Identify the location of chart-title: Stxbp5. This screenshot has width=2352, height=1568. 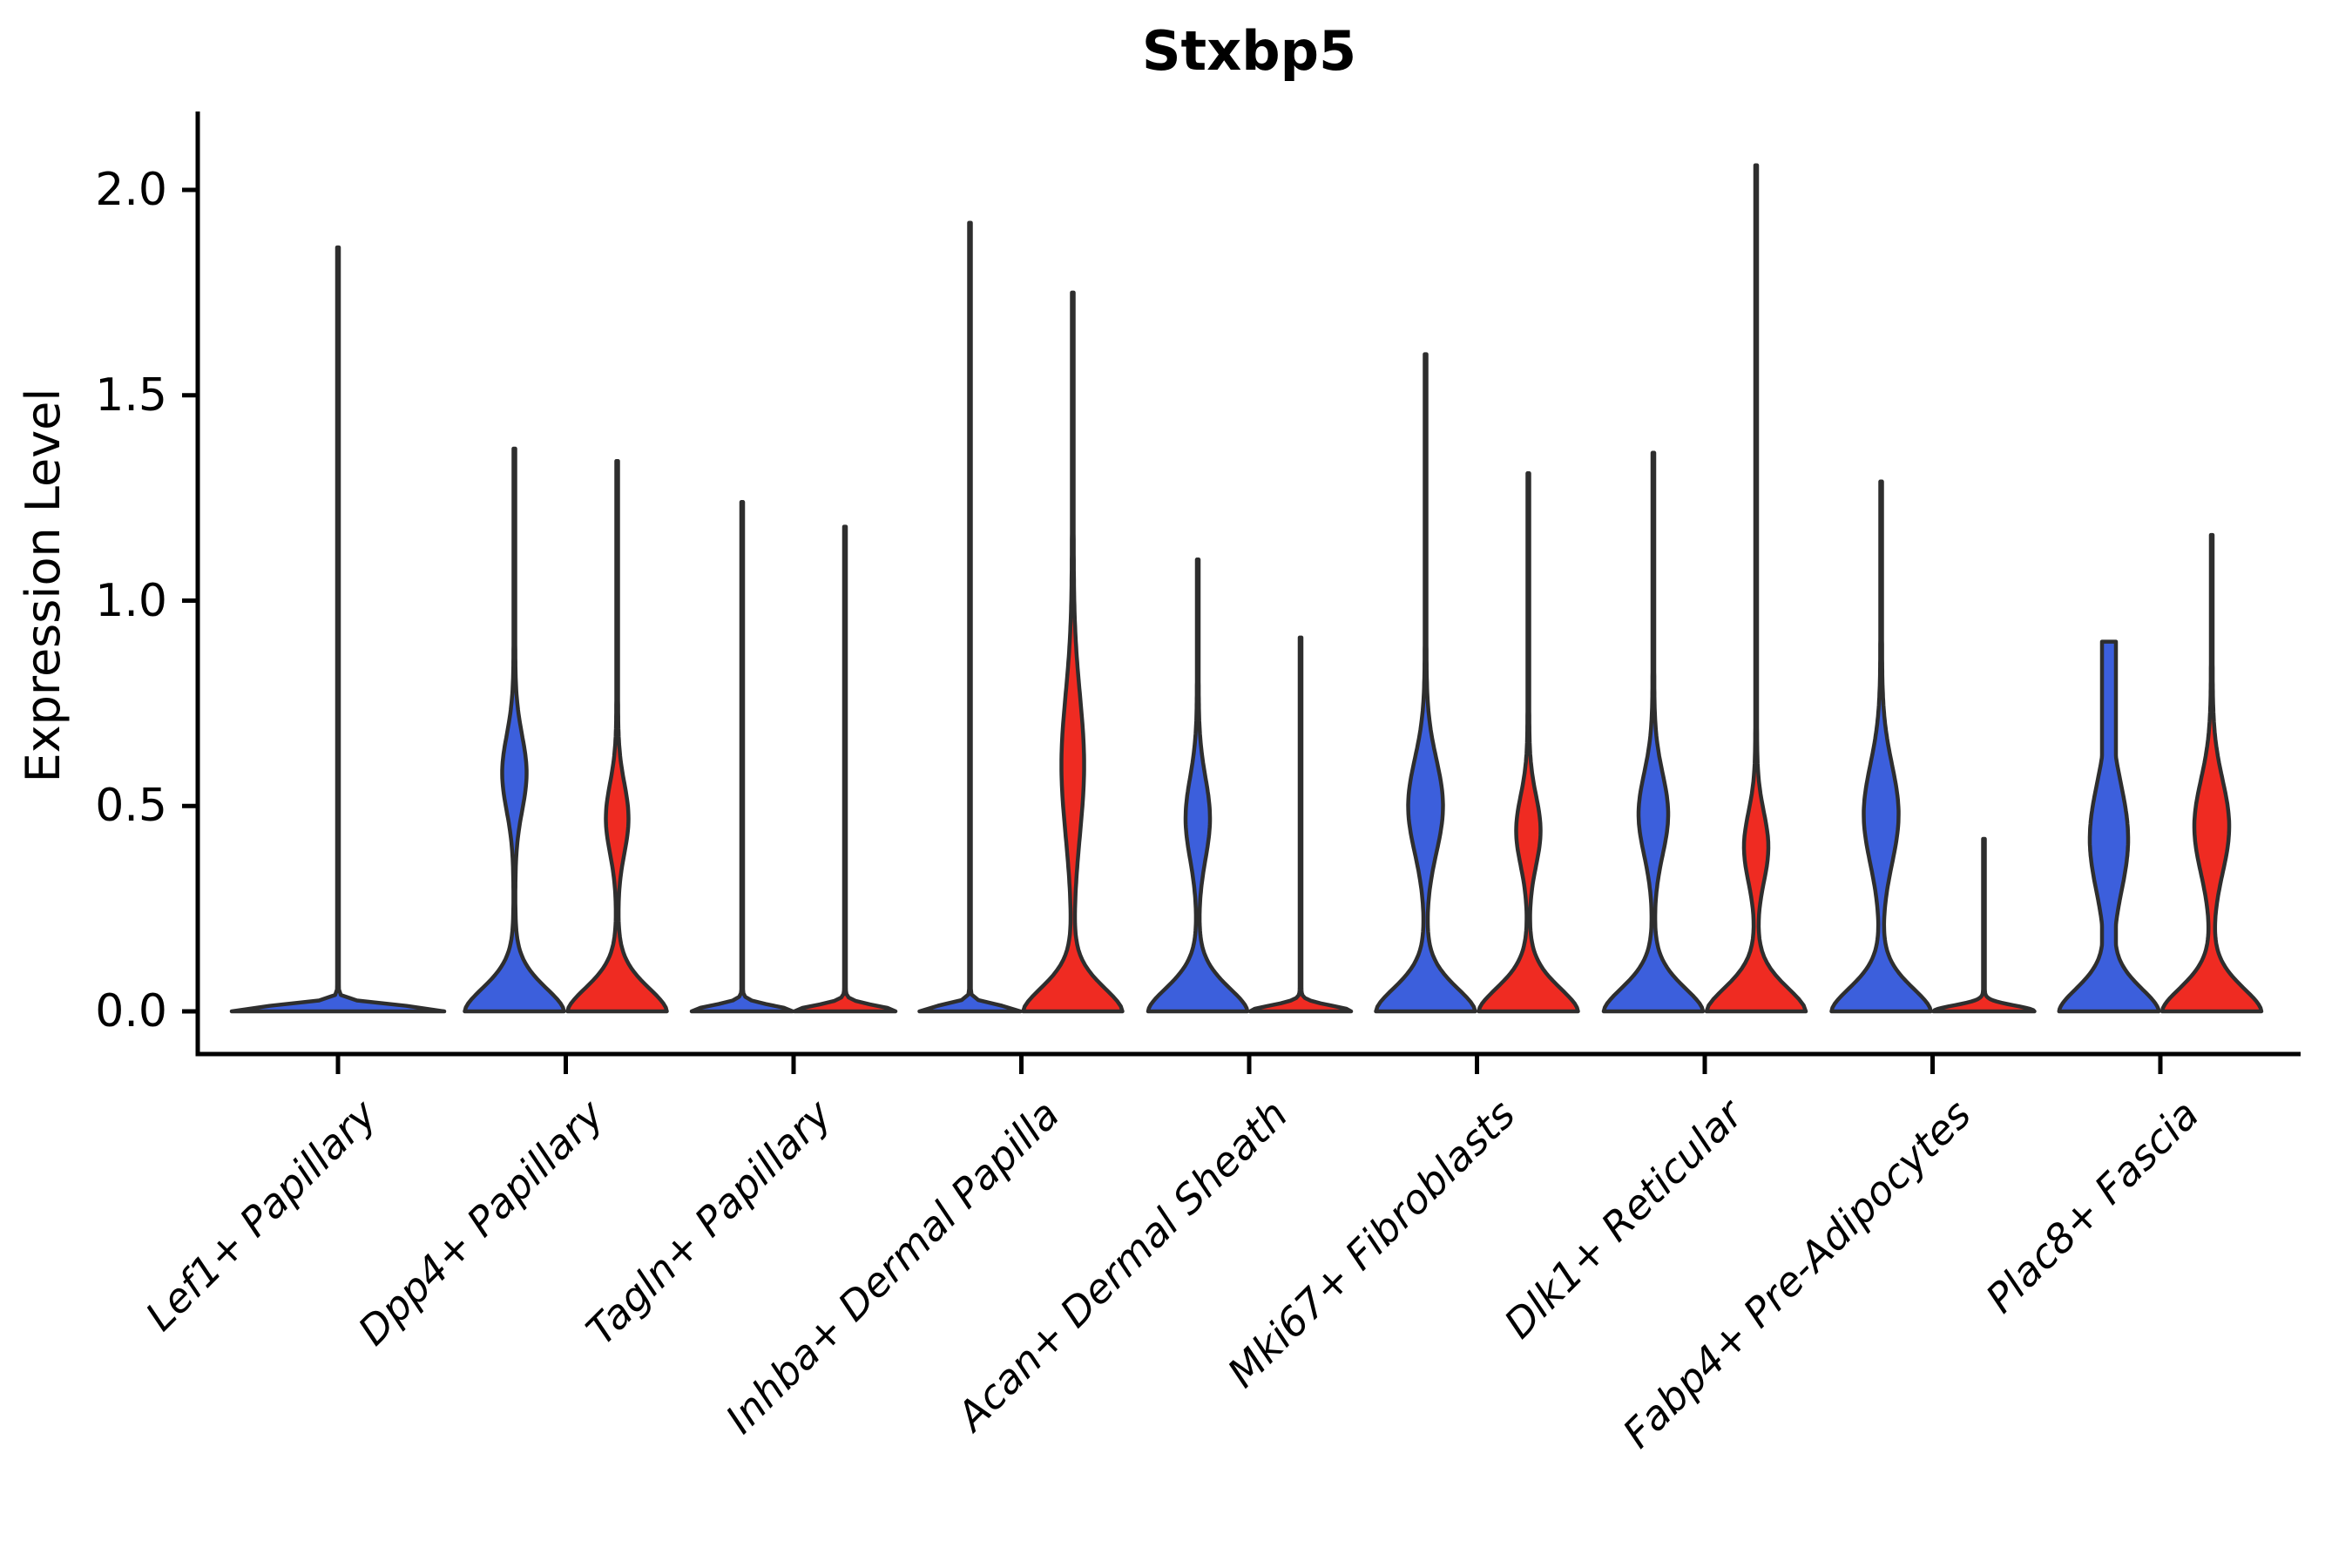
(1249, 51).